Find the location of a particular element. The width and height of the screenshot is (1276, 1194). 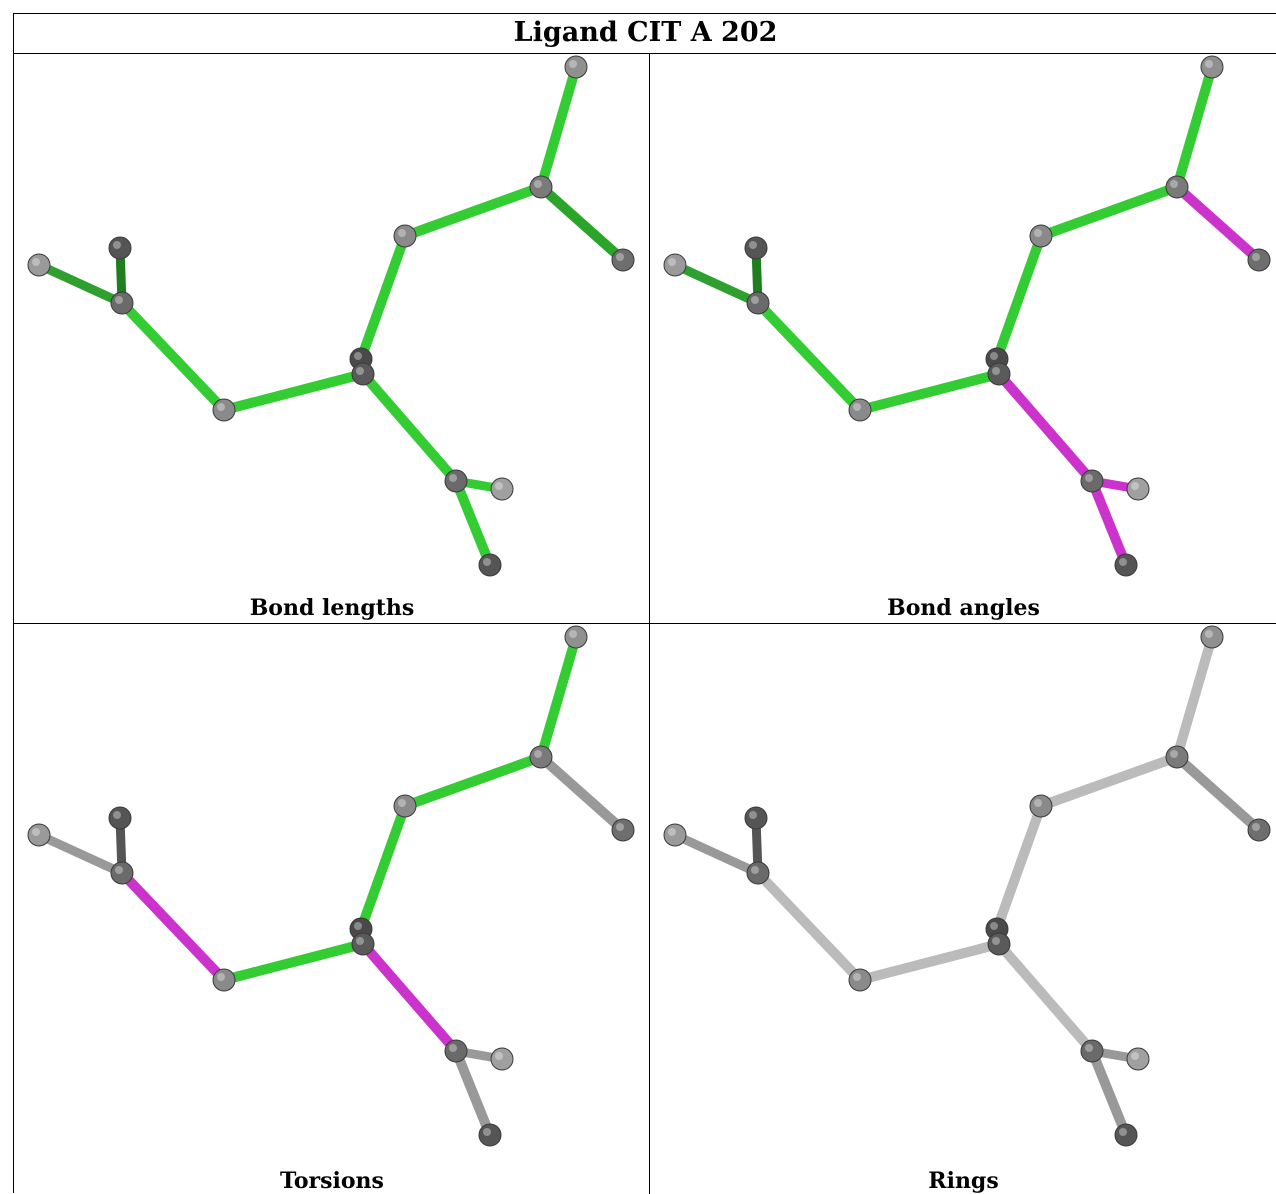

panel-caption: Bond angles is located at coordinates (963, 608).